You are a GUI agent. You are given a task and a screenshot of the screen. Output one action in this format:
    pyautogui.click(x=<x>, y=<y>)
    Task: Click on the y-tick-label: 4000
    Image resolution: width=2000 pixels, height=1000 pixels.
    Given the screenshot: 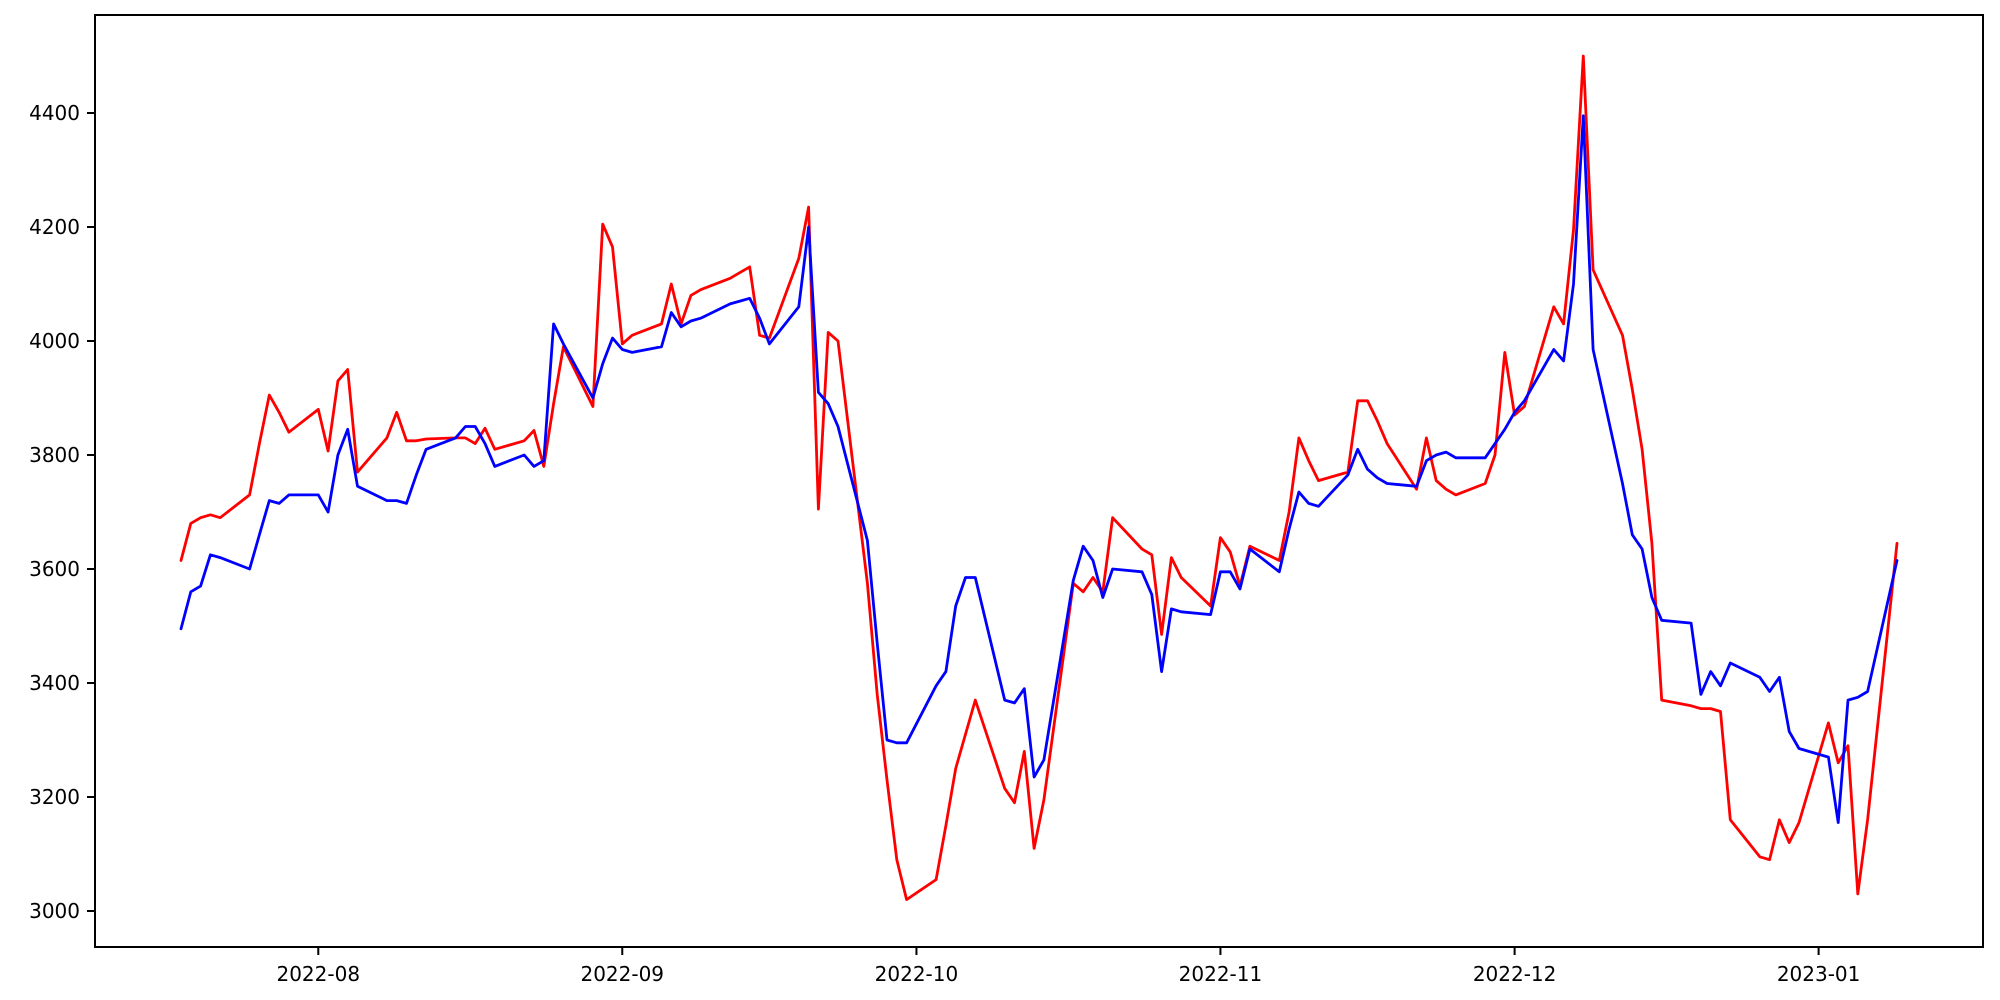 What is the action you would take?
    pyautogui.click(x=54, y=341)
    